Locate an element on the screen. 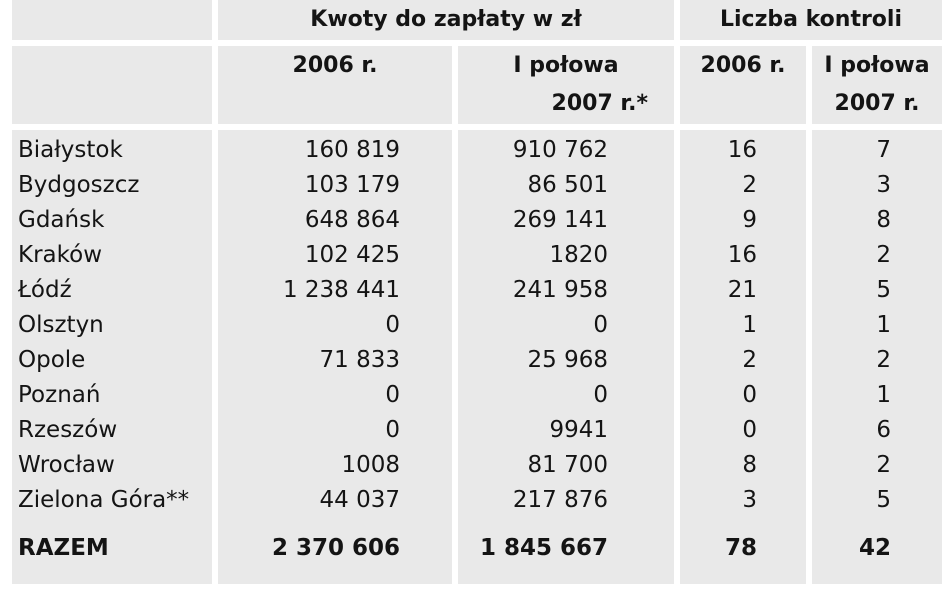 The height and width of the screenshot is (593, 948). count-h1-2007-value: 7 is located at coordinates (883, 150).